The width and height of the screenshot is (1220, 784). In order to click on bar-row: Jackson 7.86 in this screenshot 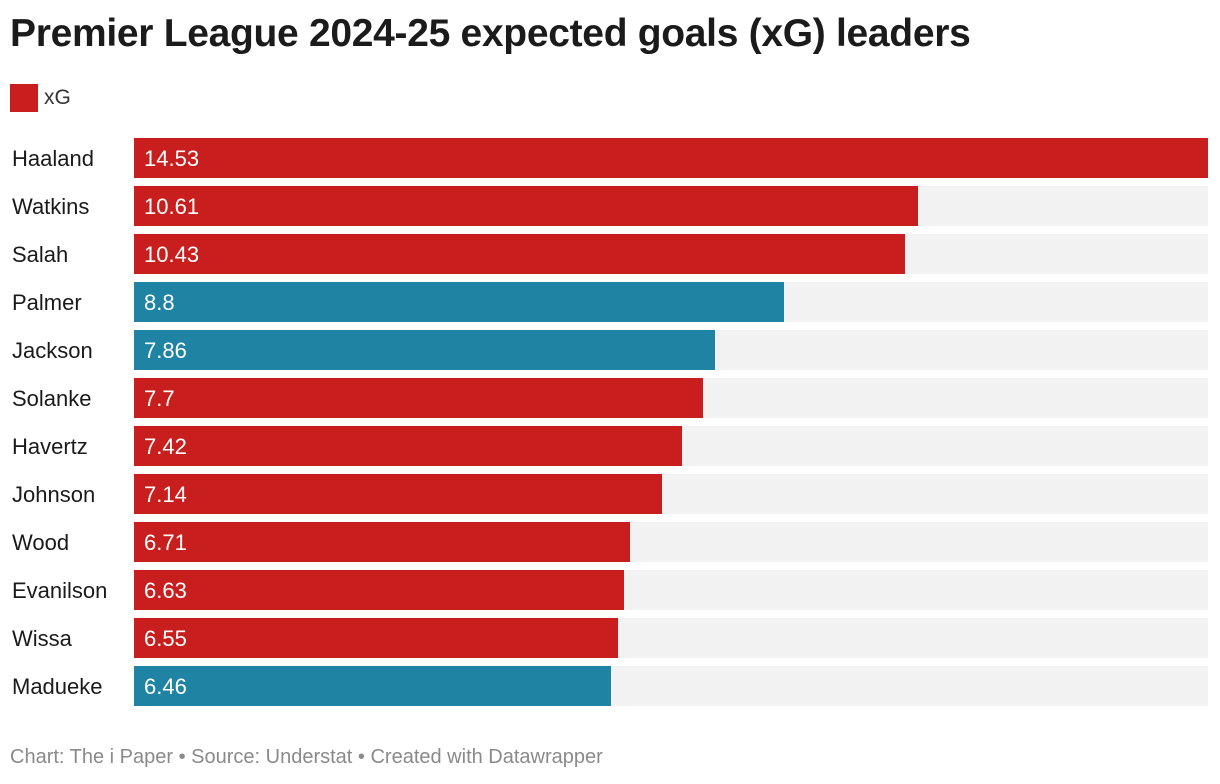, I will do `click(610, 350)`.